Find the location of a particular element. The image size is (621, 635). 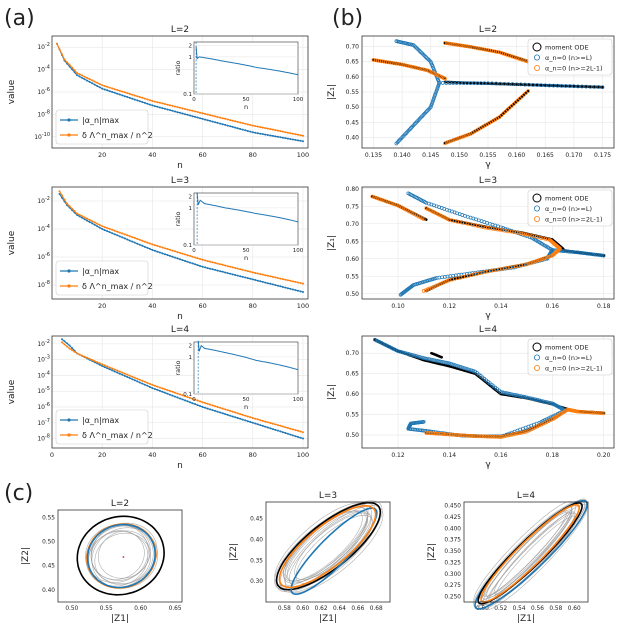

b1-xtick-label: 0.140 is located at coordinates (401, 155).